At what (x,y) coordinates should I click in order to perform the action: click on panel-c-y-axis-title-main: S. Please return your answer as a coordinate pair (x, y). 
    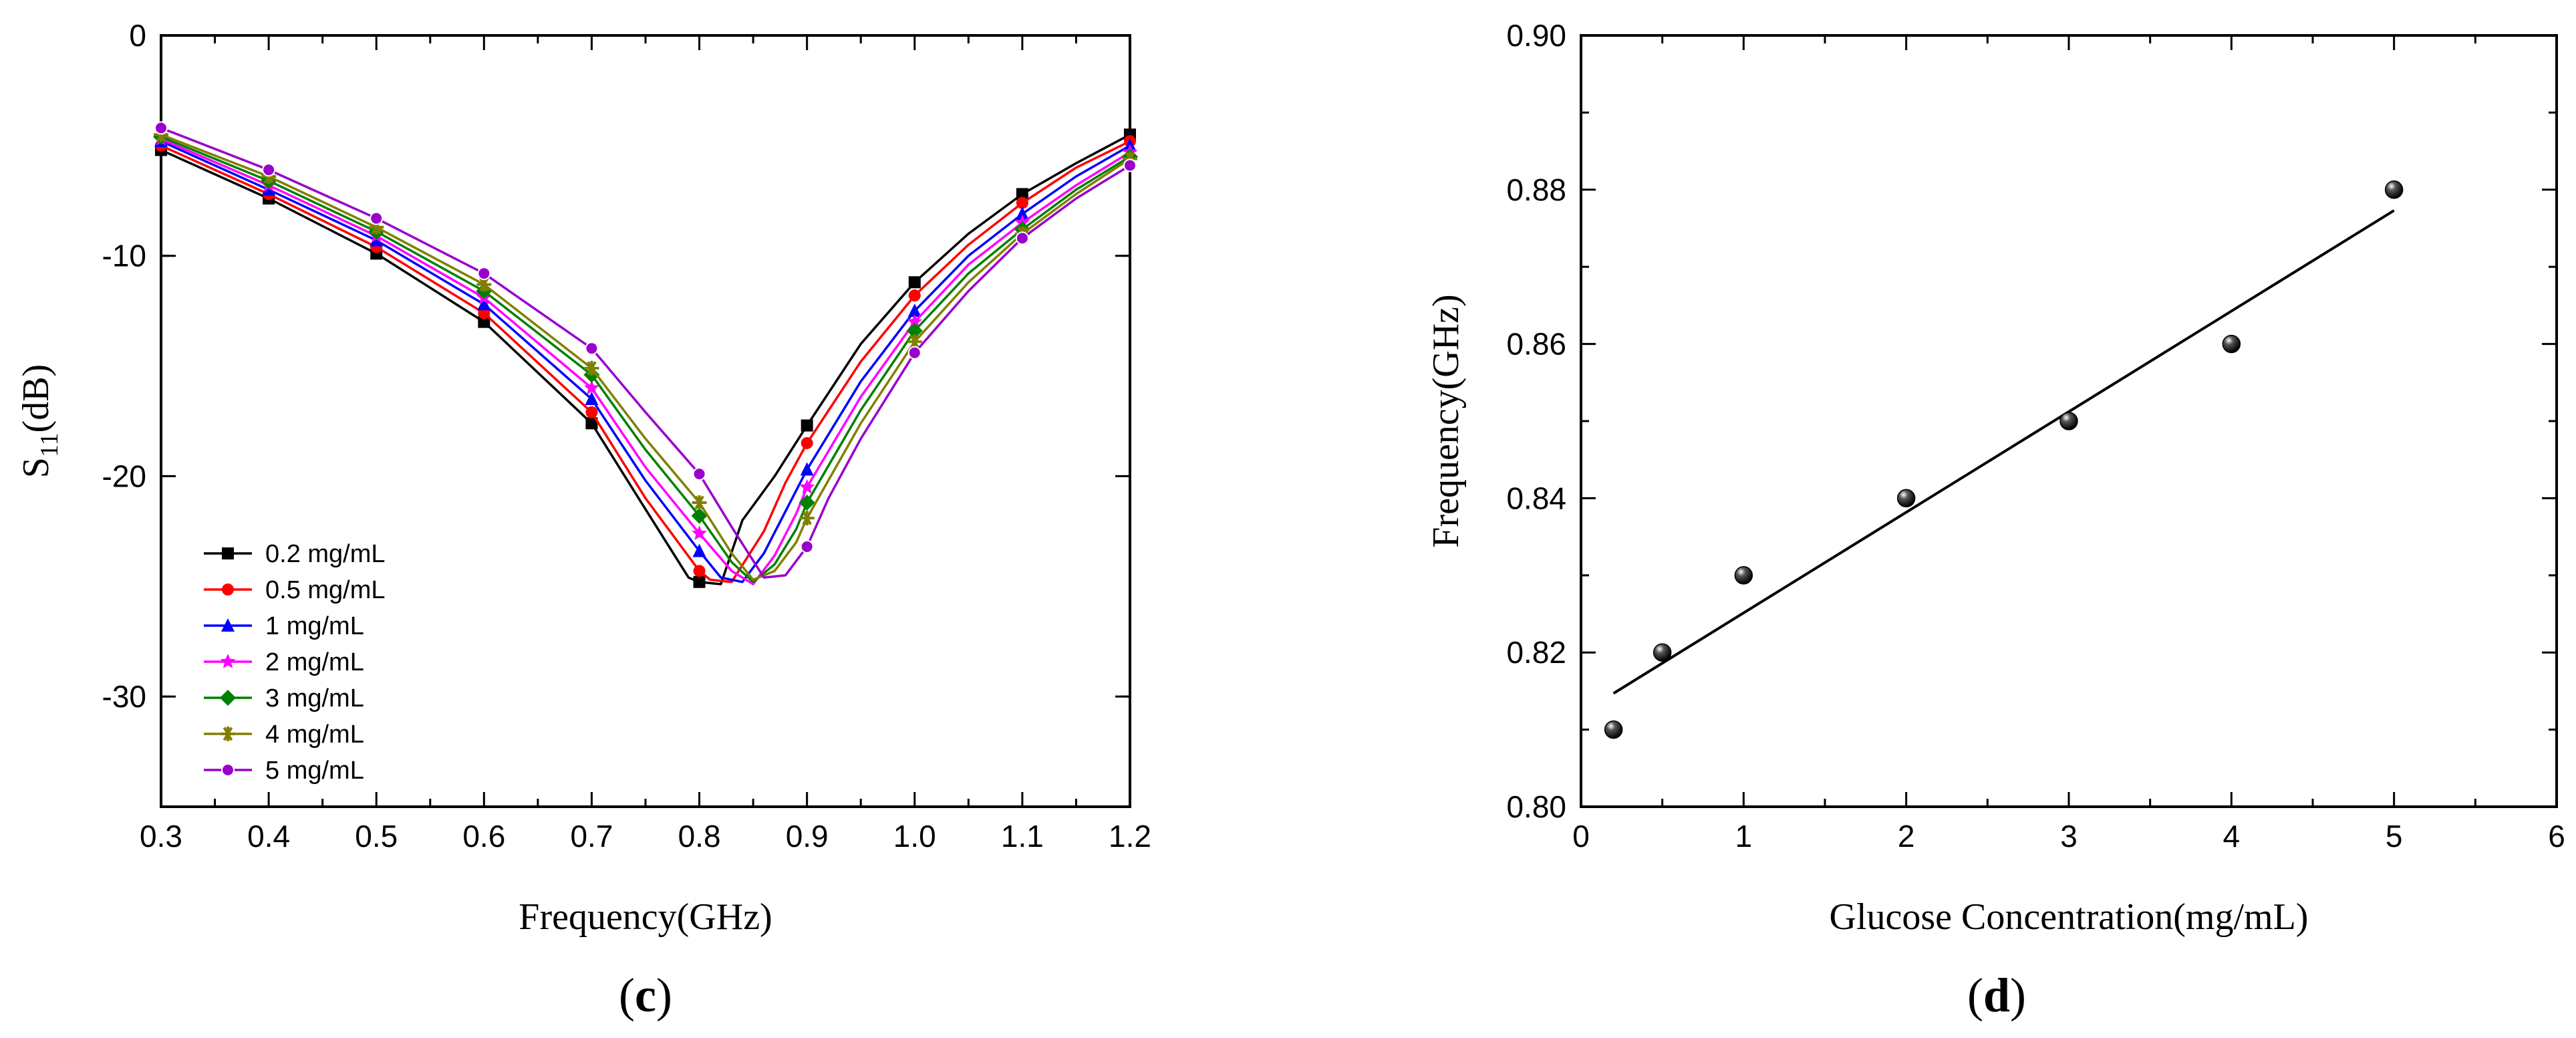
    Looking at the image, I should click on (36, 468).